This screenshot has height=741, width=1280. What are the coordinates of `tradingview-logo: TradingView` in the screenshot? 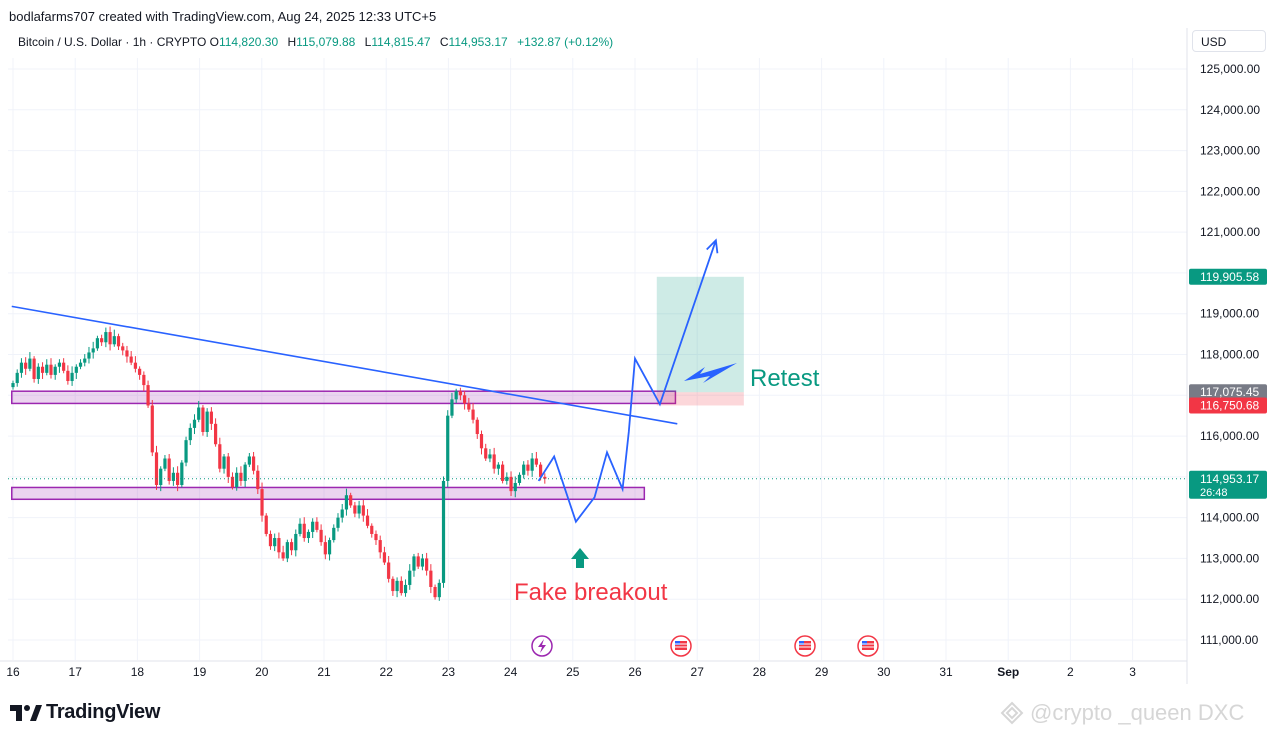 It's located at (85, 712).